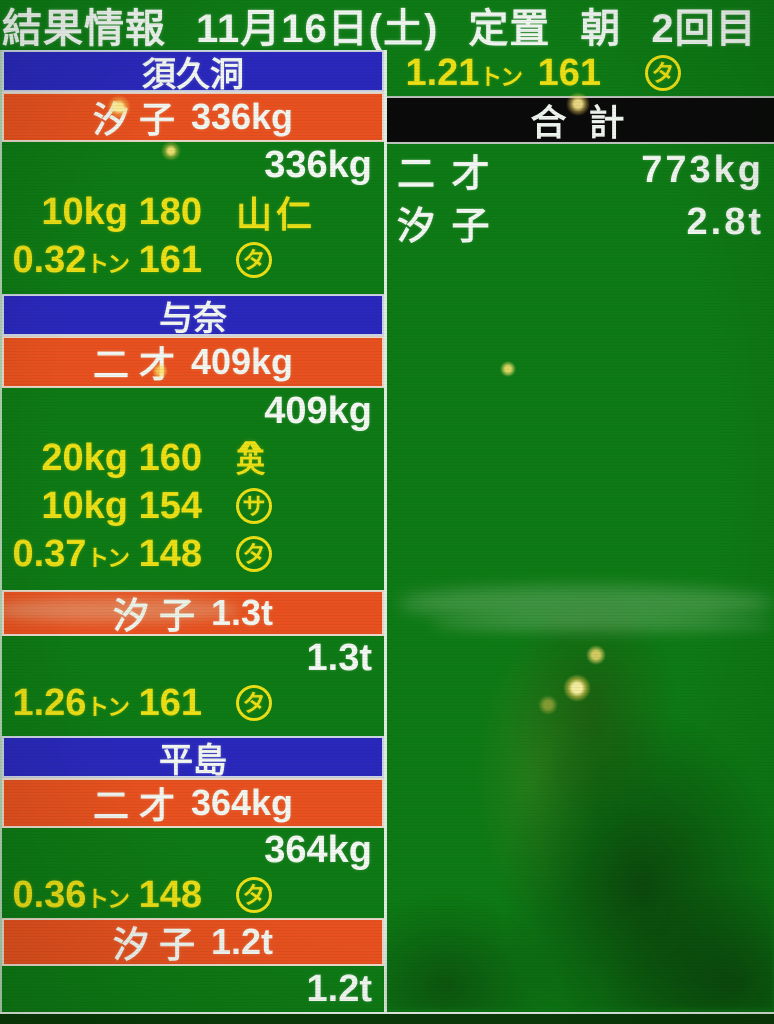 The height and width of the screenshot is (1024, 774). Describe the element at coordinates (509, 29) in the screenshot. I see `fishing-method-label: 定置` at that location.